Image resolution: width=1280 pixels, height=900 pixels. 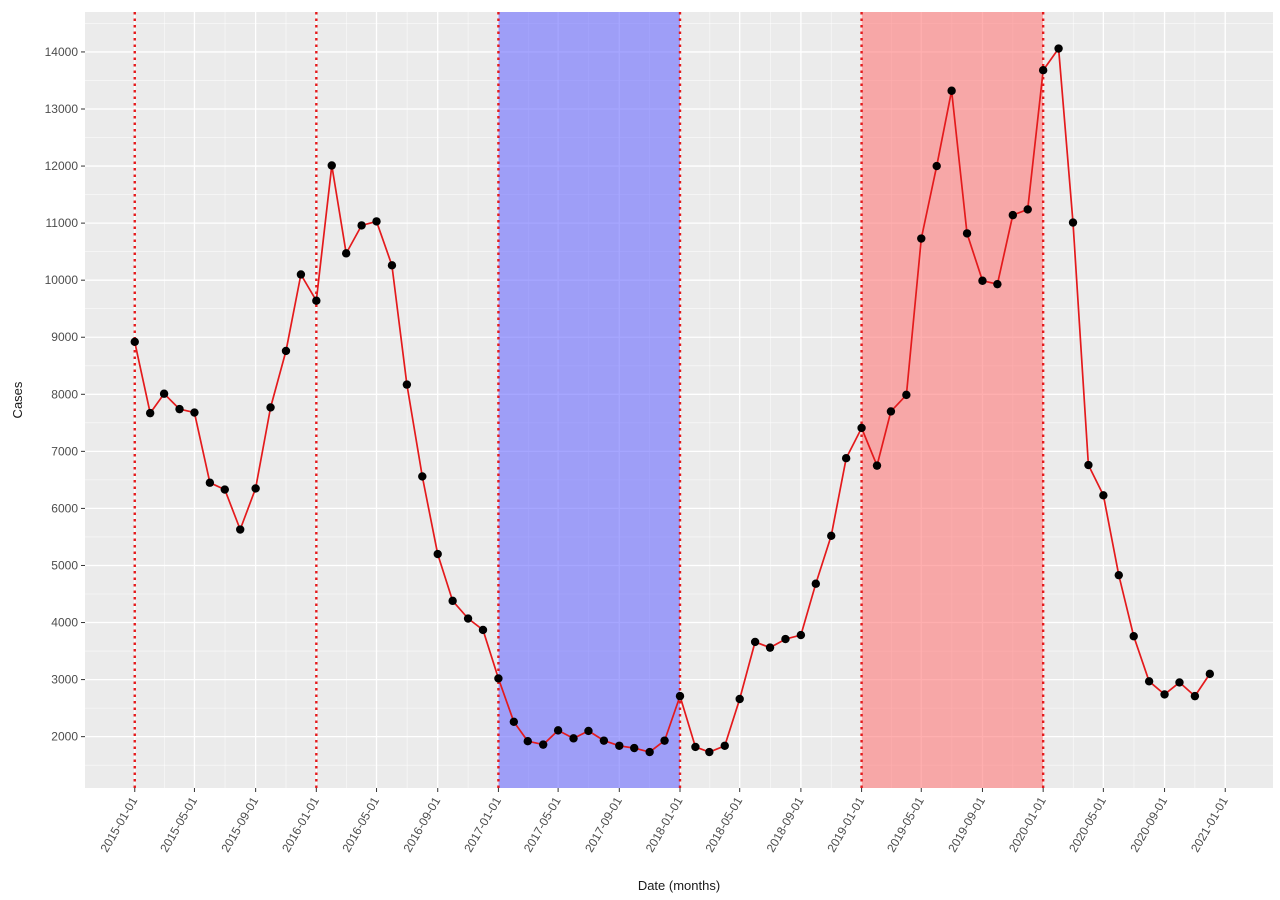 What do you see at coordinates (679, 885) in the screenshot?
I see `x-axis-title: Date (months)` at bounding box center [679, 885].